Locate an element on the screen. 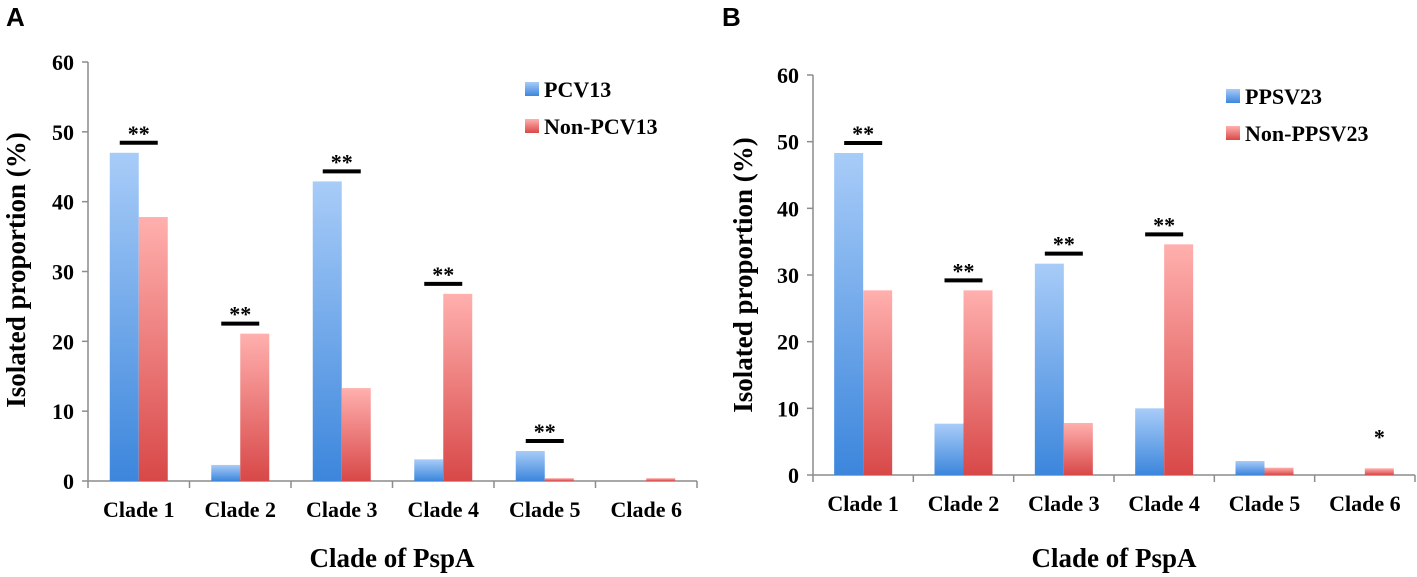  legend-swatch-pcv13 is located at coordinates (532, 89).